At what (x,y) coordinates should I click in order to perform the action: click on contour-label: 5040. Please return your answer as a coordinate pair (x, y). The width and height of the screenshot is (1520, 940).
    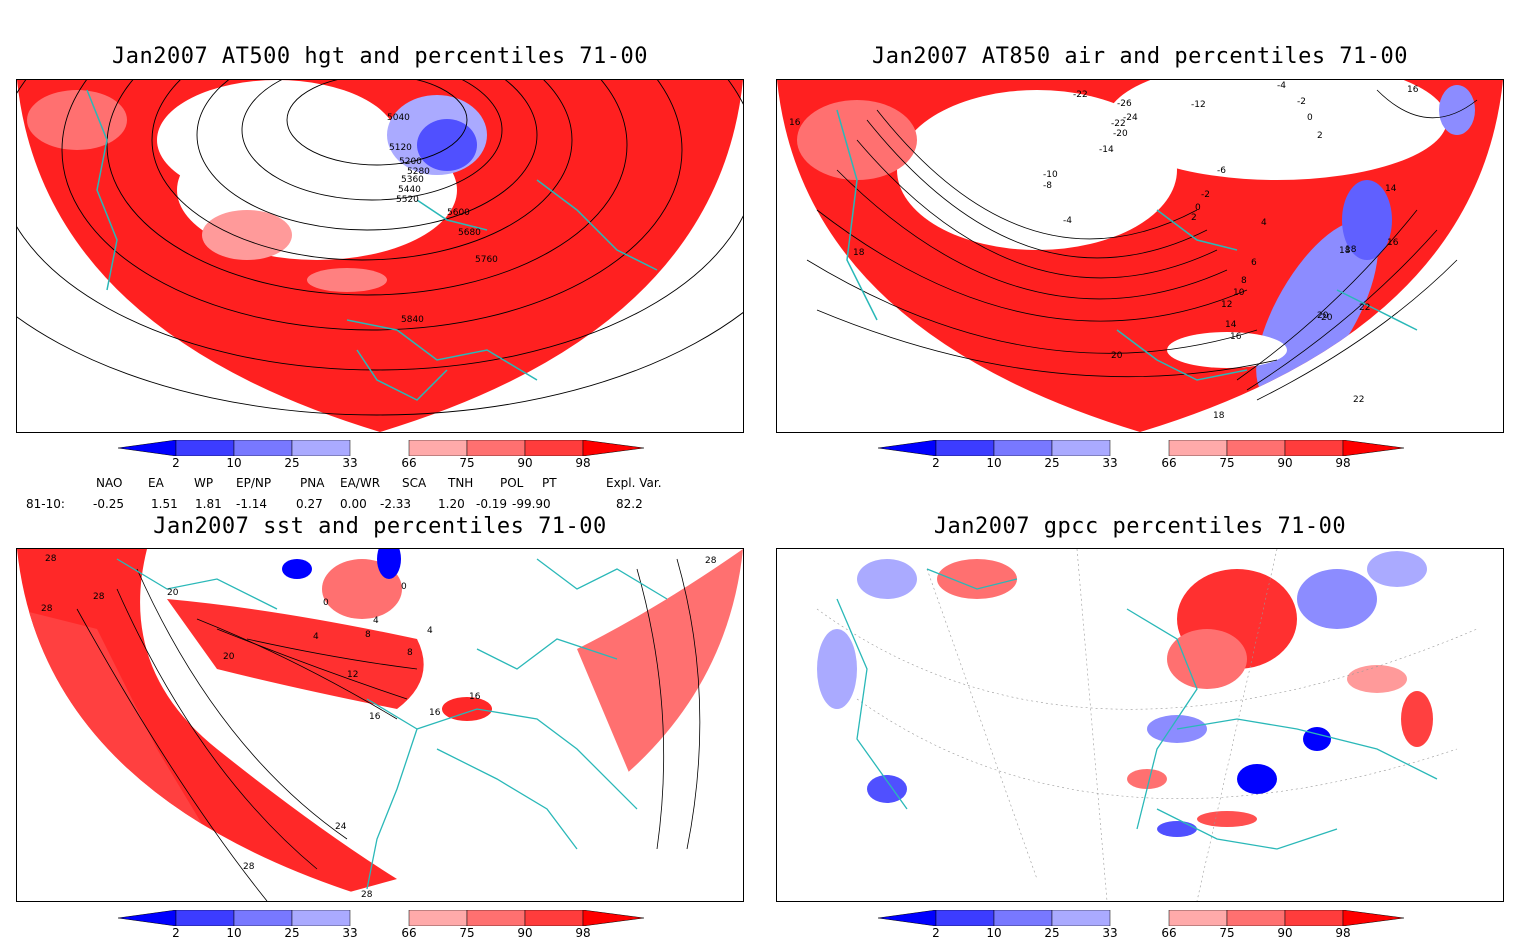
    Looking at the image, I should click on (398, 118).